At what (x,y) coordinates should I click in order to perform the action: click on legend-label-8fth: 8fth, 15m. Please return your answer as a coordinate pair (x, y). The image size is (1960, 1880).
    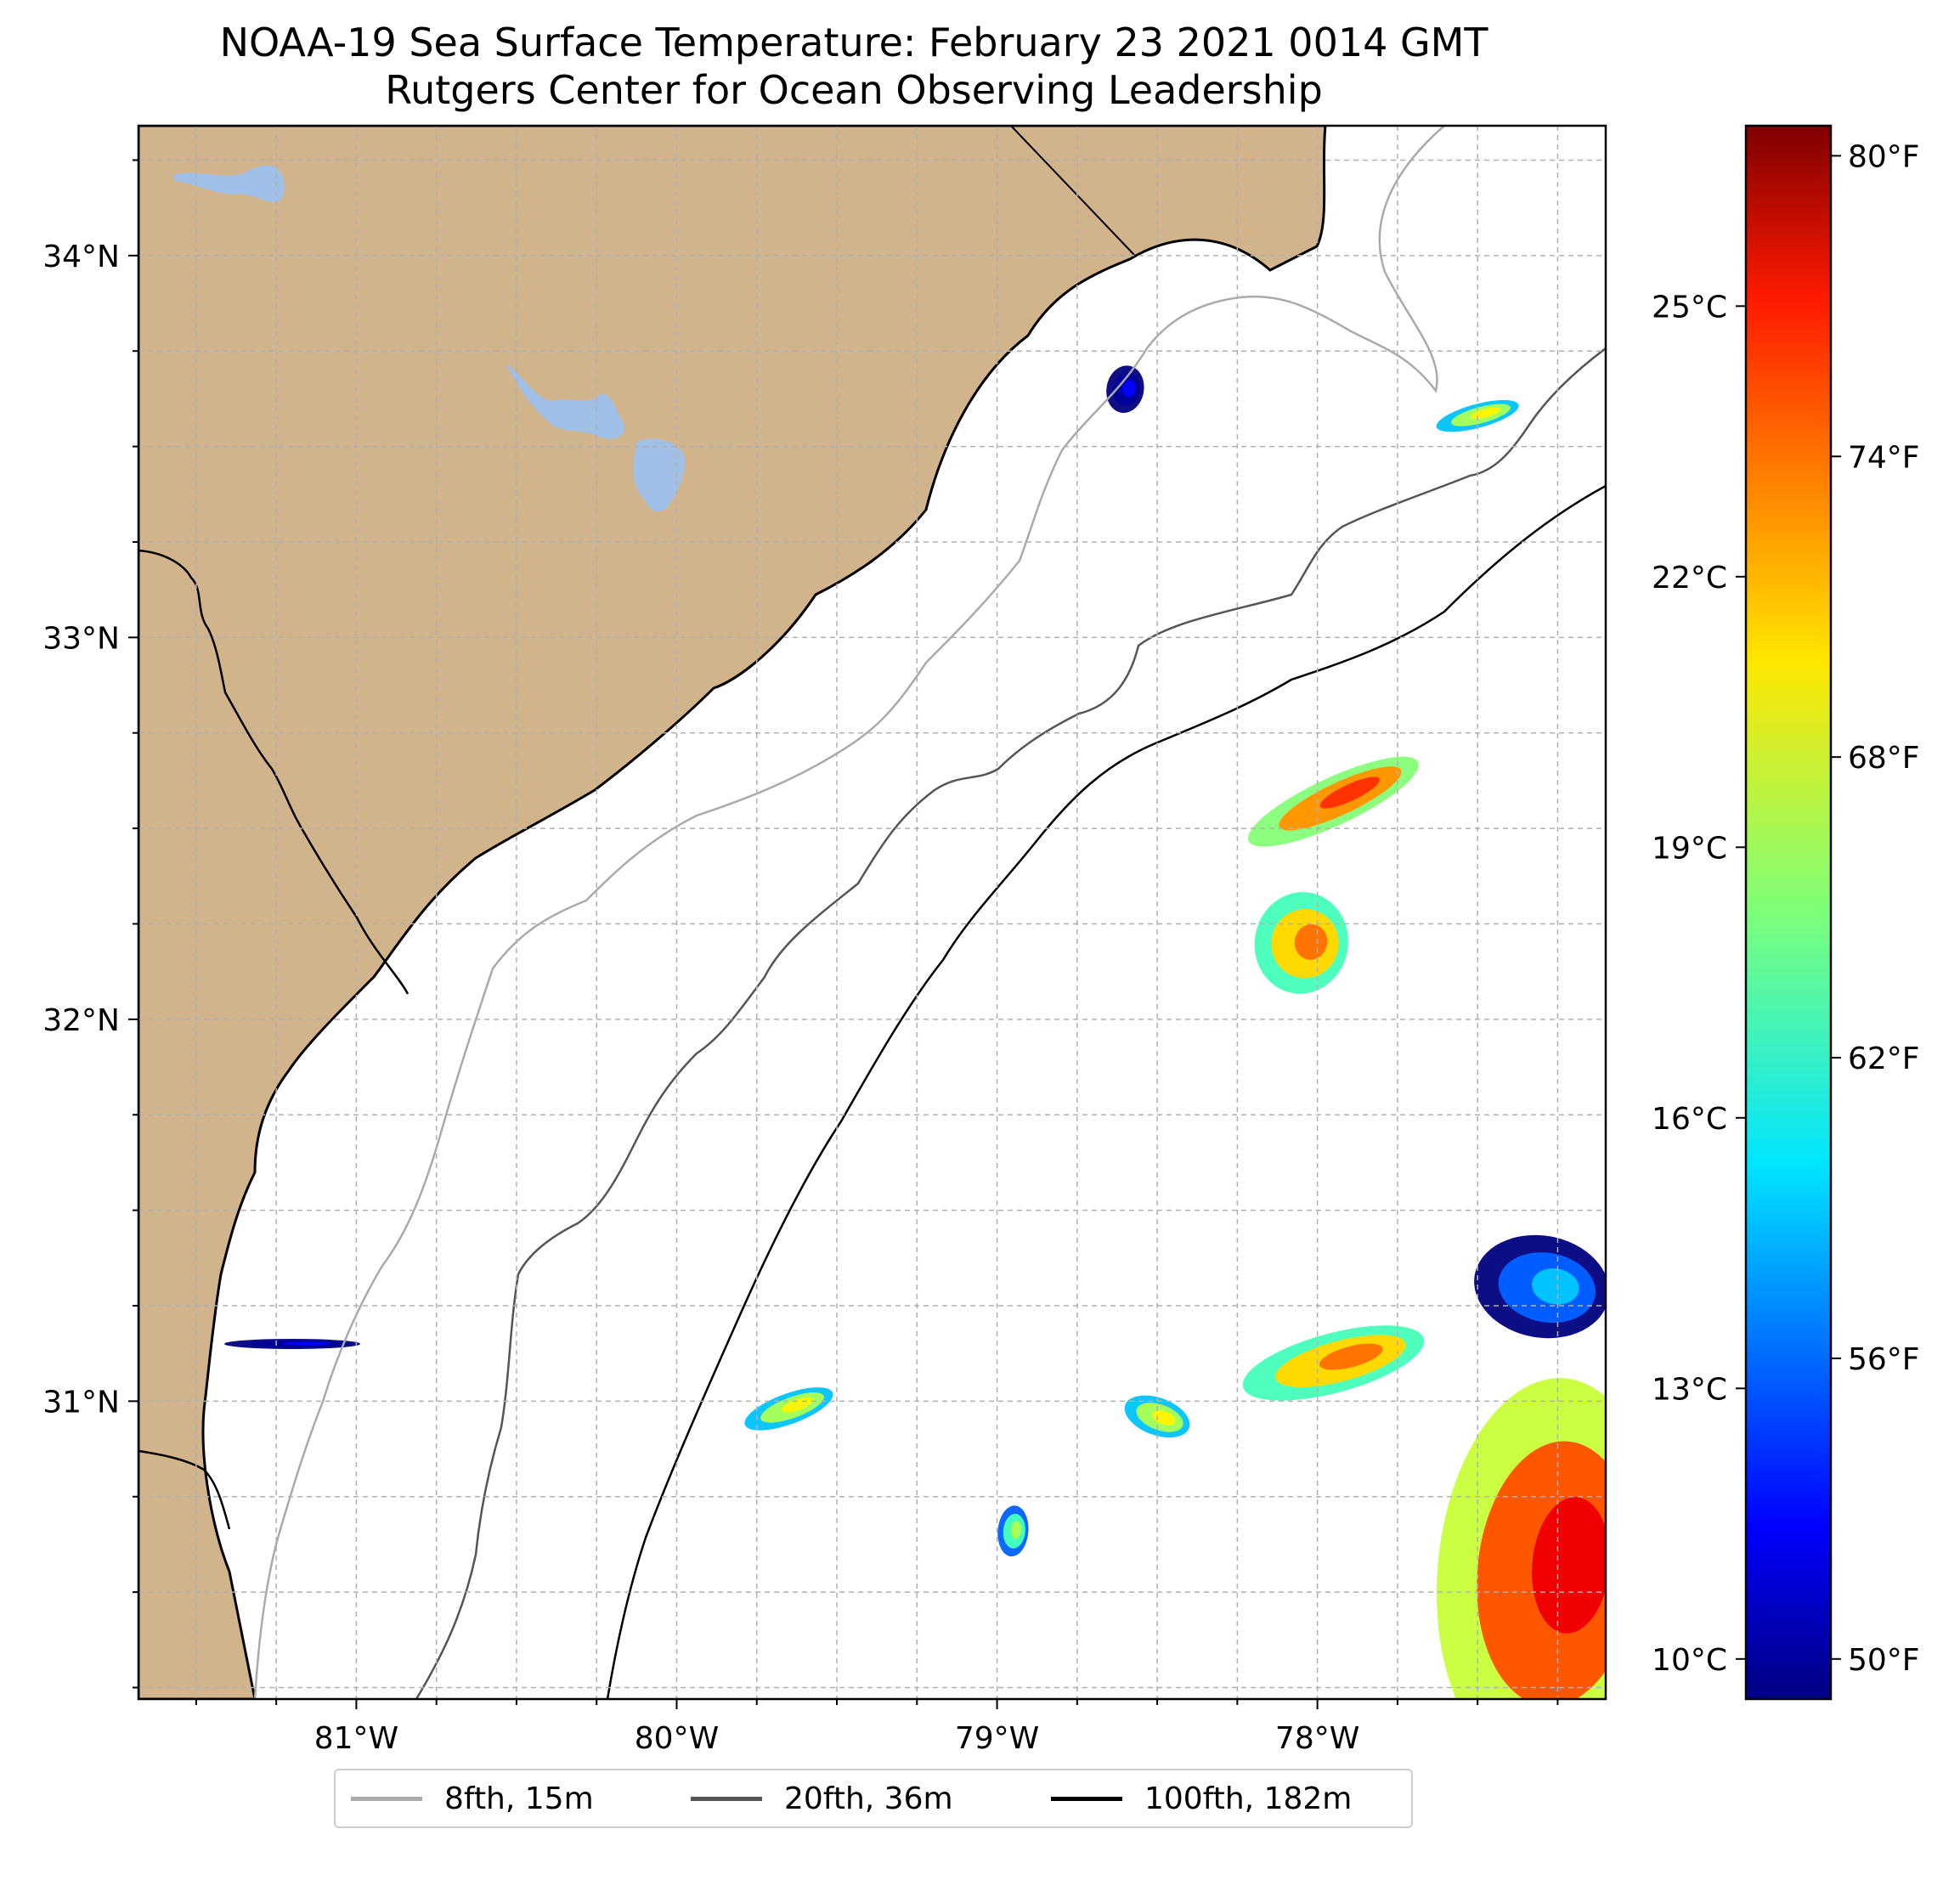
    Looking at the image, I should click on (519, 1799).